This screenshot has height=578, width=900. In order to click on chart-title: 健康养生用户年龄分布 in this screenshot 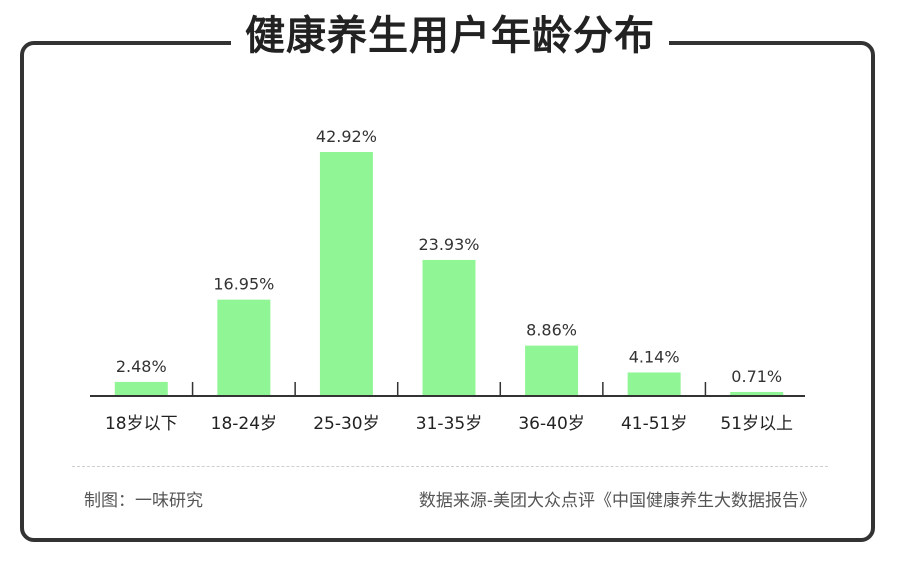, I will do `click(450, 36)`.